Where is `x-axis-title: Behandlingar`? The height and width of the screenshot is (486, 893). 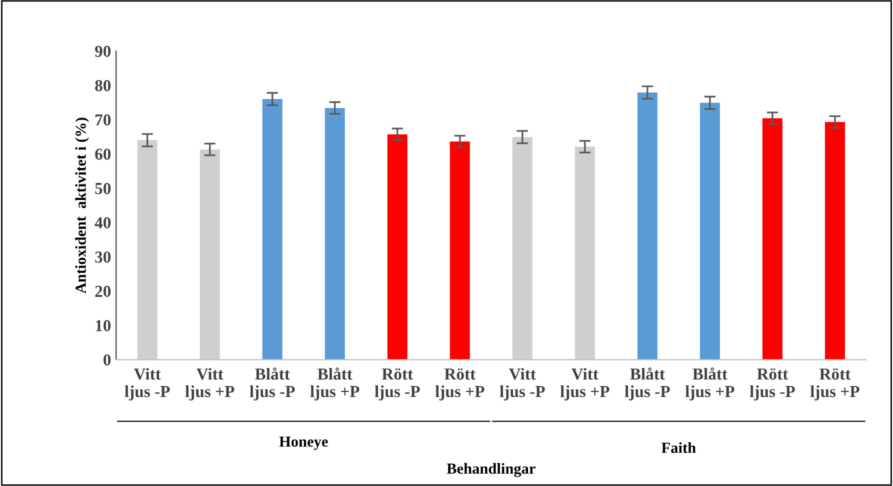
x-axis-title: Behandlingar is located at coordinates (491, 470).